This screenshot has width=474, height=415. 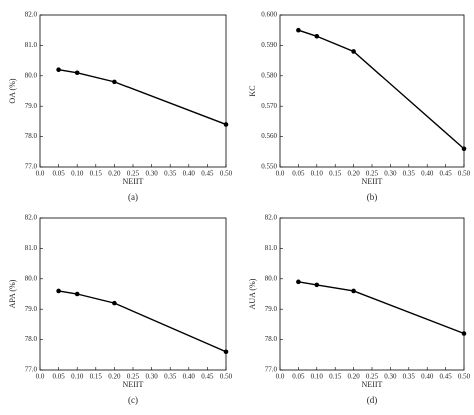 What do you see at coordinates (12, 90) in the screenshot?
I see `y-axis-label: OA (%)` at bounding box center [12, 90].